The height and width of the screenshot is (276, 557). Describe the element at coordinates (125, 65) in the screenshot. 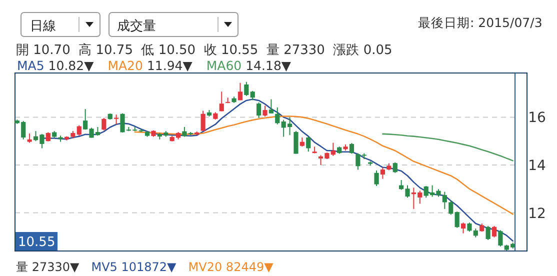

I see `text: MA20` at that location.